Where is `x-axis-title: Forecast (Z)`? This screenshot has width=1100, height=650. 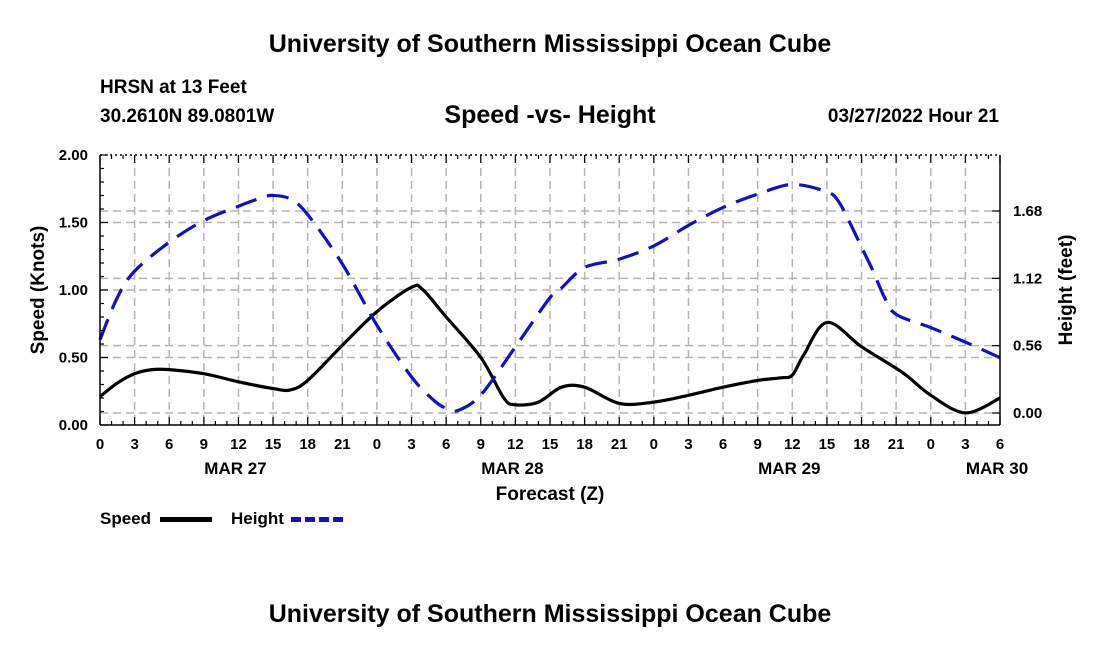 x-axis-title: Forecast (Z) is located at coordinates (550, 494).